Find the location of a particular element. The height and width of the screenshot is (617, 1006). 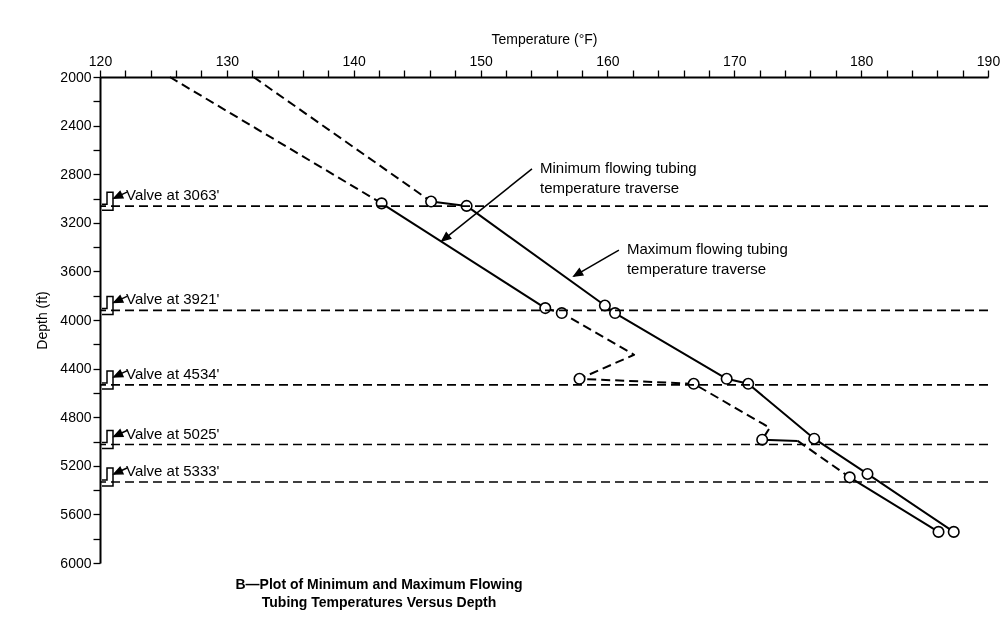

y-tick-label: 2000 is located at coordinates (76, 76).